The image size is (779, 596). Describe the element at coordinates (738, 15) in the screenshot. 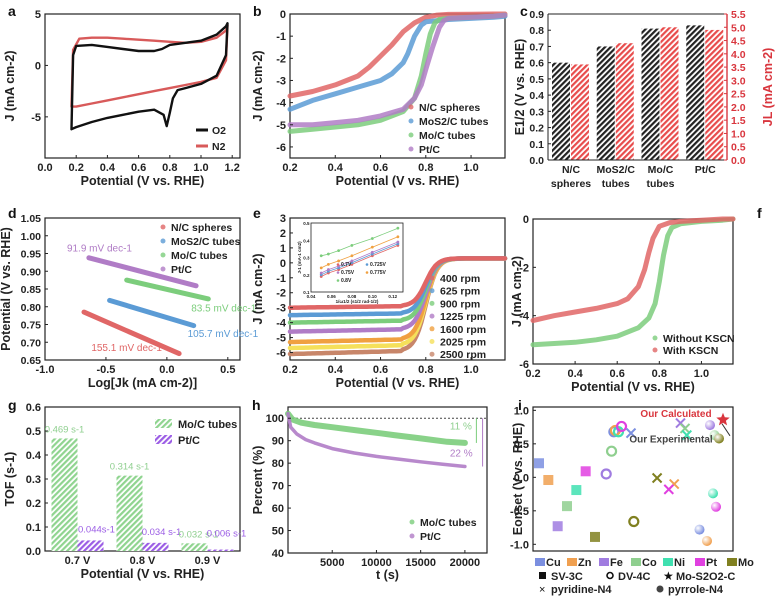

I see `y-tick-label: 5.5` at that location.